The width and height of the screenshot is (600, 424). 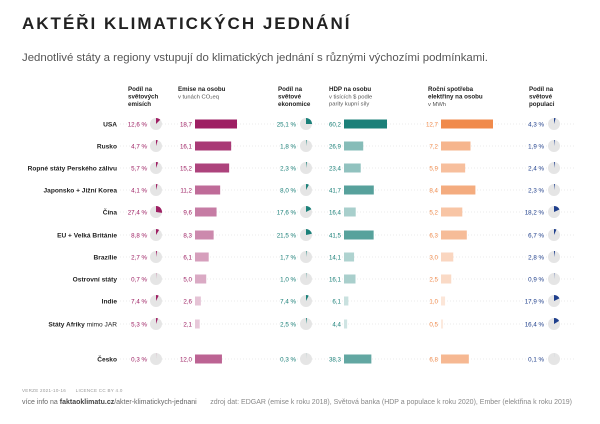 What do you see at coordinates (433, 212) in the screenshot?
I see `value-label-electricity_pc: 5,2` at bounding box center [433, 212].